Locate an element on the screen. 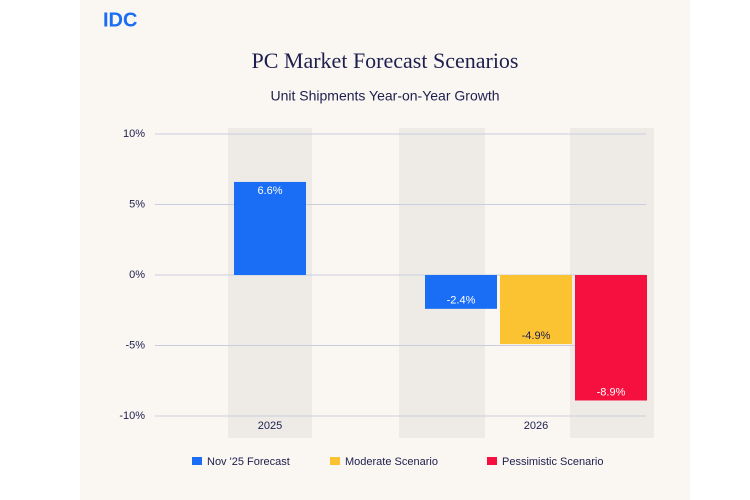 The image size is (750, 500). legend-label: Moderate Scenario is located at coordinates (391, 462).